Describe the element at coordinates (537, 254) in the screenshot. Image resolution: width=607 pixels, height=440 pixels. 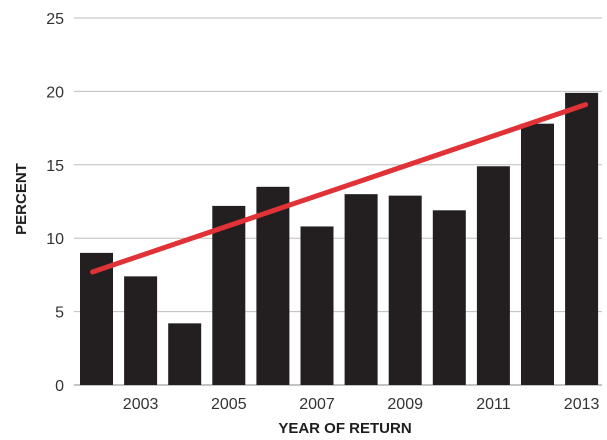
I see `bar-2012` at that location.